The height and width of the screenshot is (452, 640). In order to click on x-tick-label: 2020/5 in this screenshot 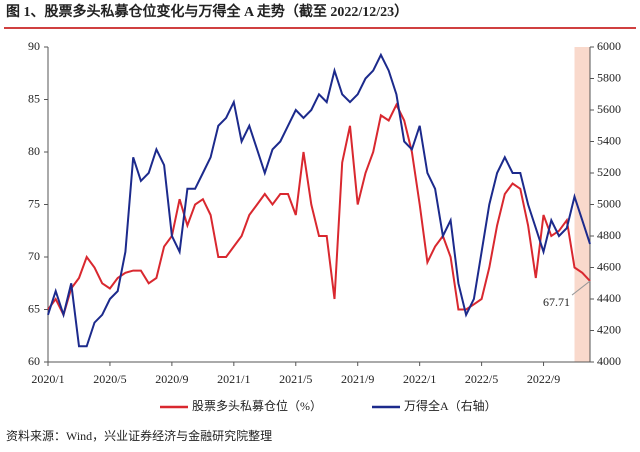, I will do `click(109, 379)`.